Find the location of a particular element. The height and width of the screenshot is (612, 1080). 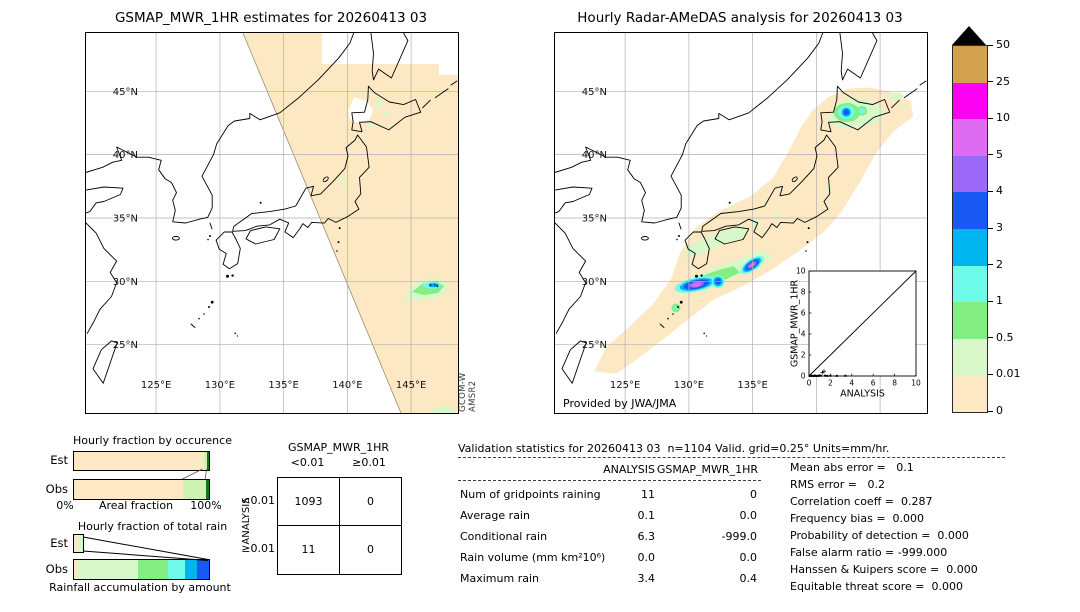

right-precip-field is located at coordinates (754, 230).